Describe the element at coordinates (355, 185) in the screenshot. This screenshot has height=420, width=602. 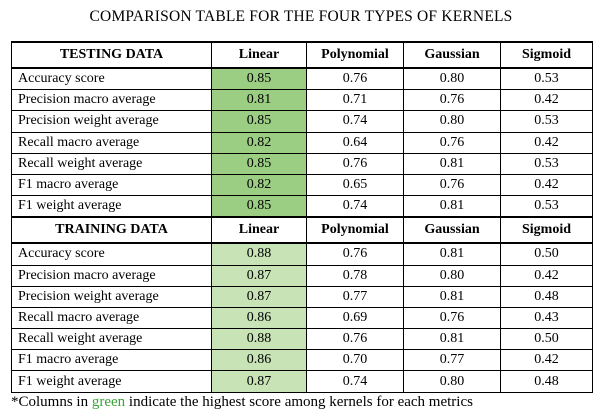
I see `score-cell-polynomial: 0.65` at that location.